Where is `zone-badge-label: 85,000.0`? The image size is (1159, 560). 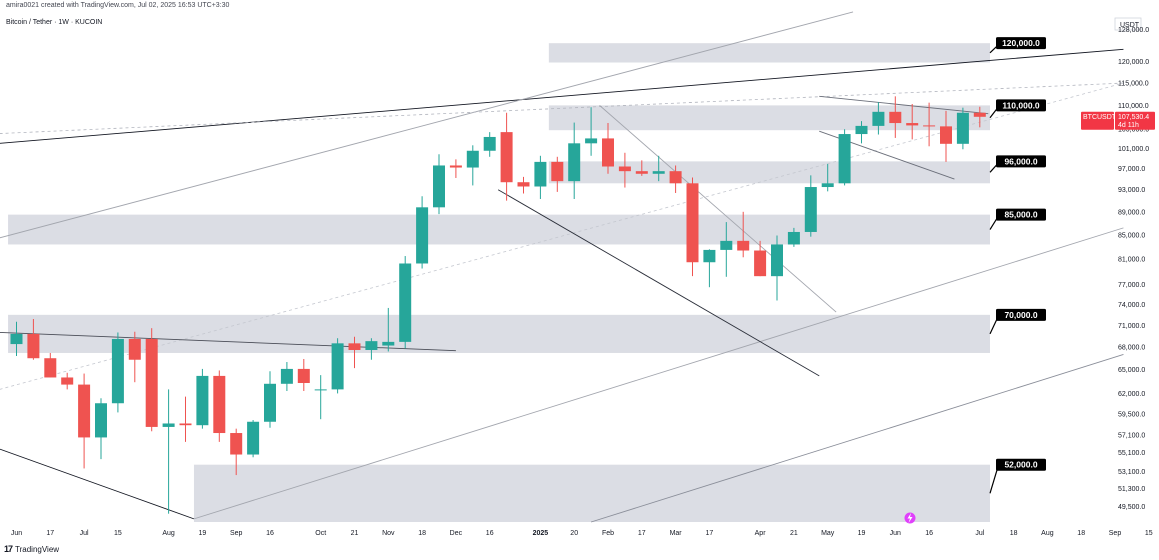 zone-badge-label: 85,000.0 is located at coordinates (1020, 215).